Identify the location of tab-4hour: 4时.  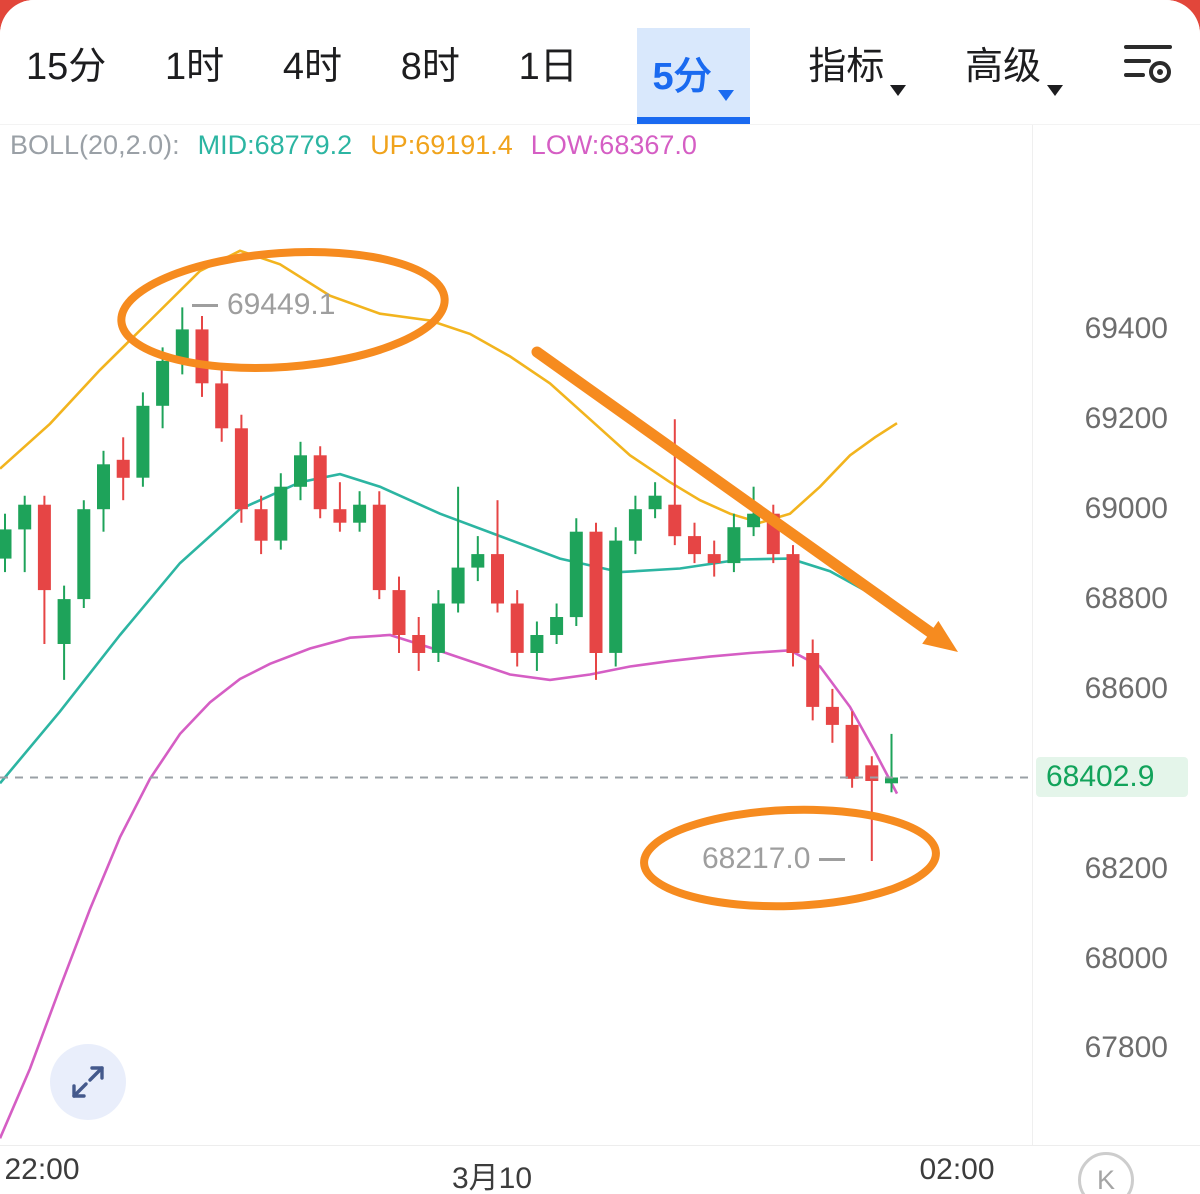
(312, 62).